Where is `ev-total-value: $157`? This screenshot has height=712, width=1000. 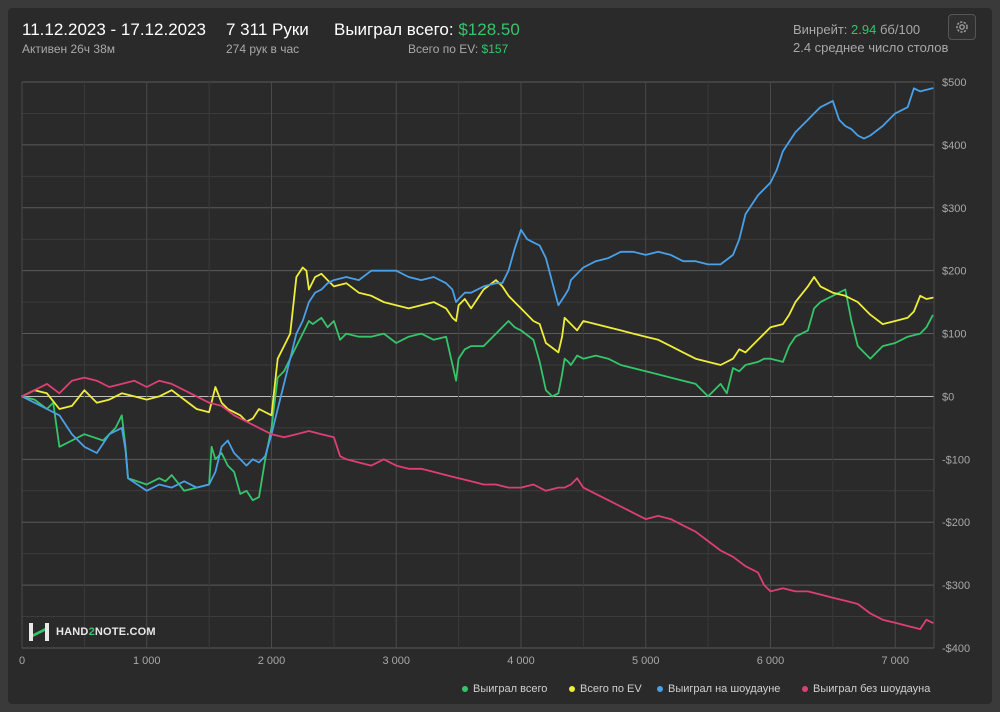
ev-total-value: $157 is located at coordinates (495, 49).